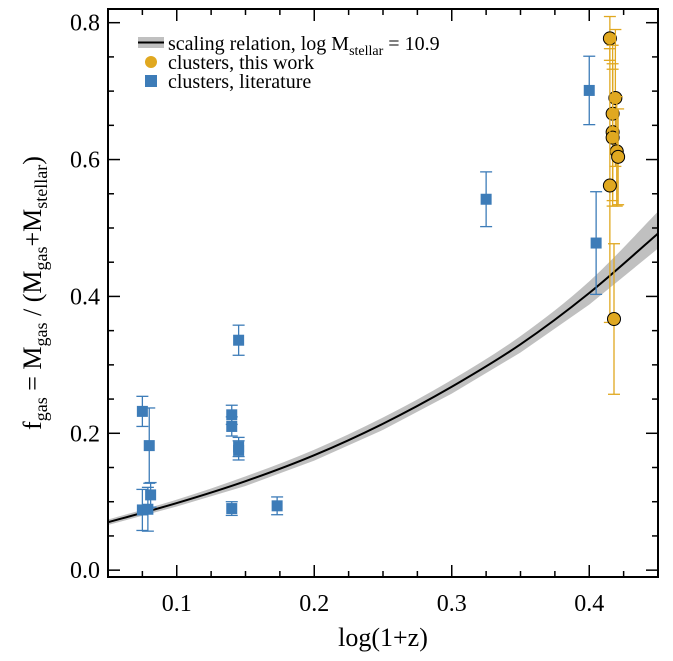 This screenshot has width=673, height=661. I want to click on x-tick-label: 0.2, so click(314, 604).